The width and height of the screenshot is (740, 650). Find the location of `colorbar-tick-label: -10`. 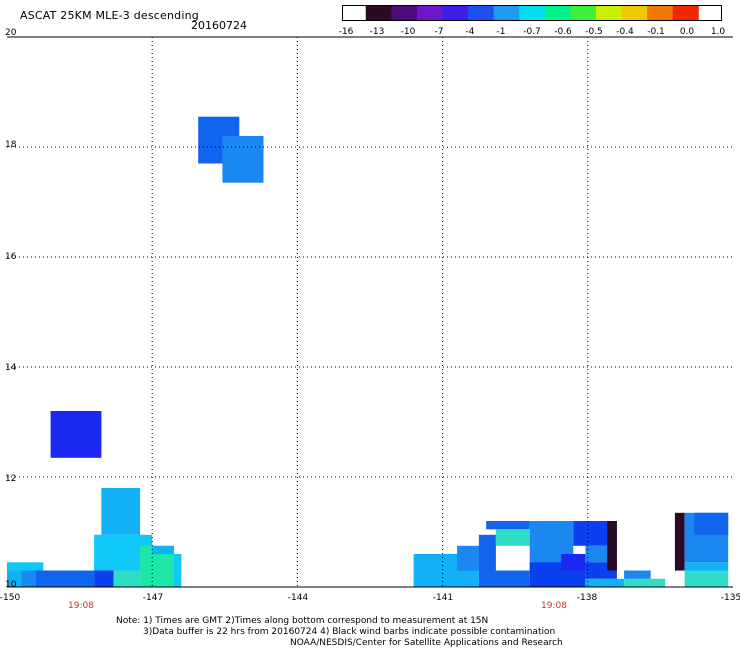

colorbar-tick-label: -10 is located at coordinates (408, 32).